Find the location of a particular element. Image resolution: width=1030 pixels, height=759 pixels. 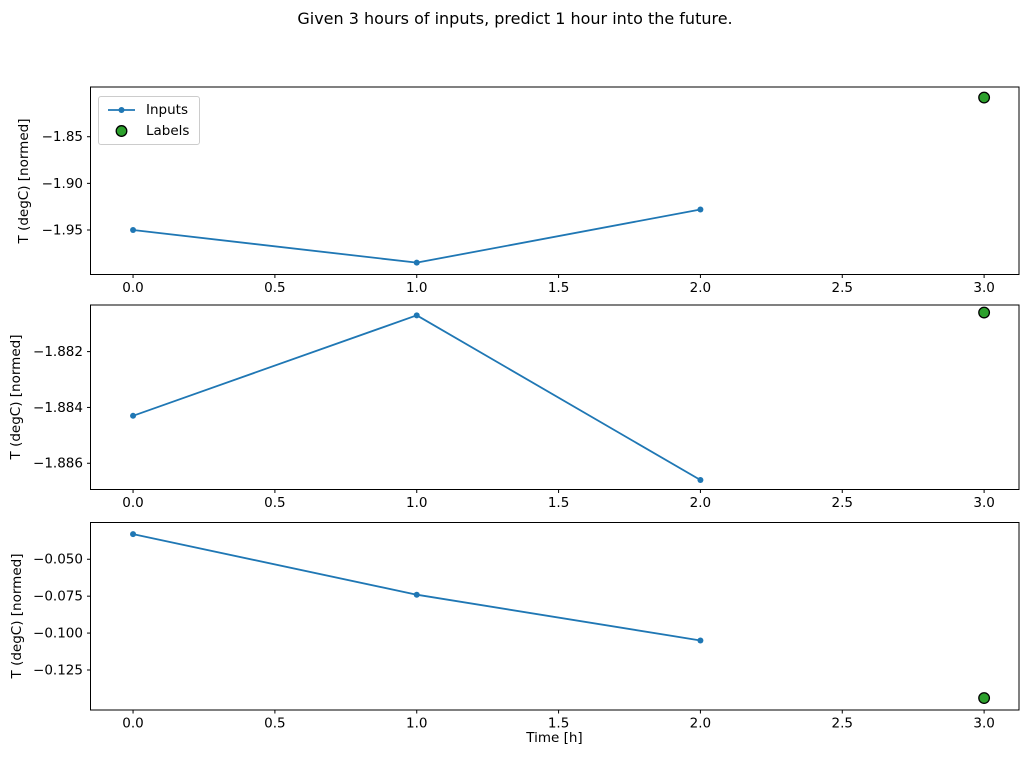

y-tick-label: −0.125 is located at coordinates (58, 670).